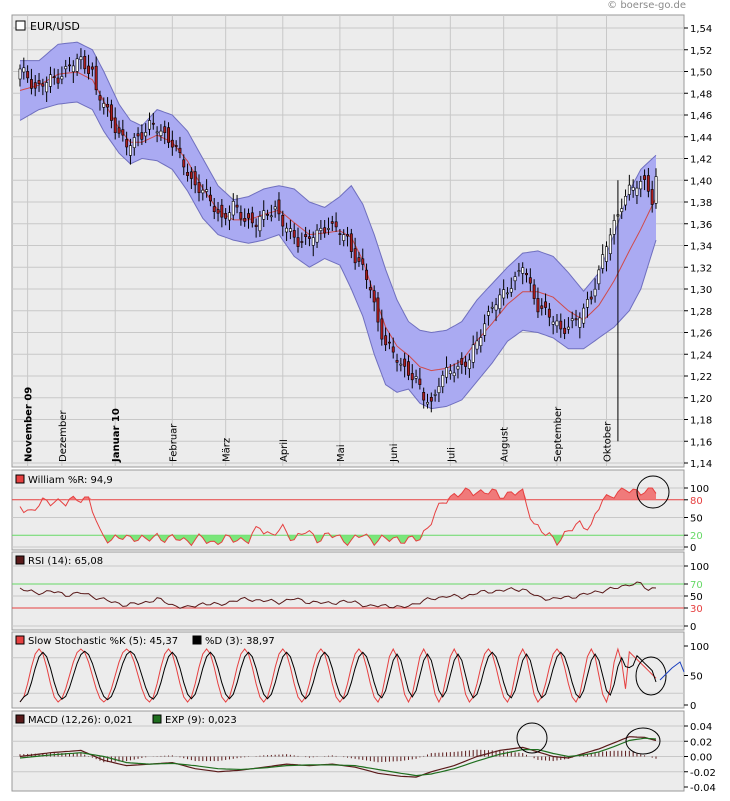 The image size is (730, 801). What do you see at coordinates (693, 706) in the screenshot?
I see `stoch-y-tick-label: 0` at bounding box center [693, 706].